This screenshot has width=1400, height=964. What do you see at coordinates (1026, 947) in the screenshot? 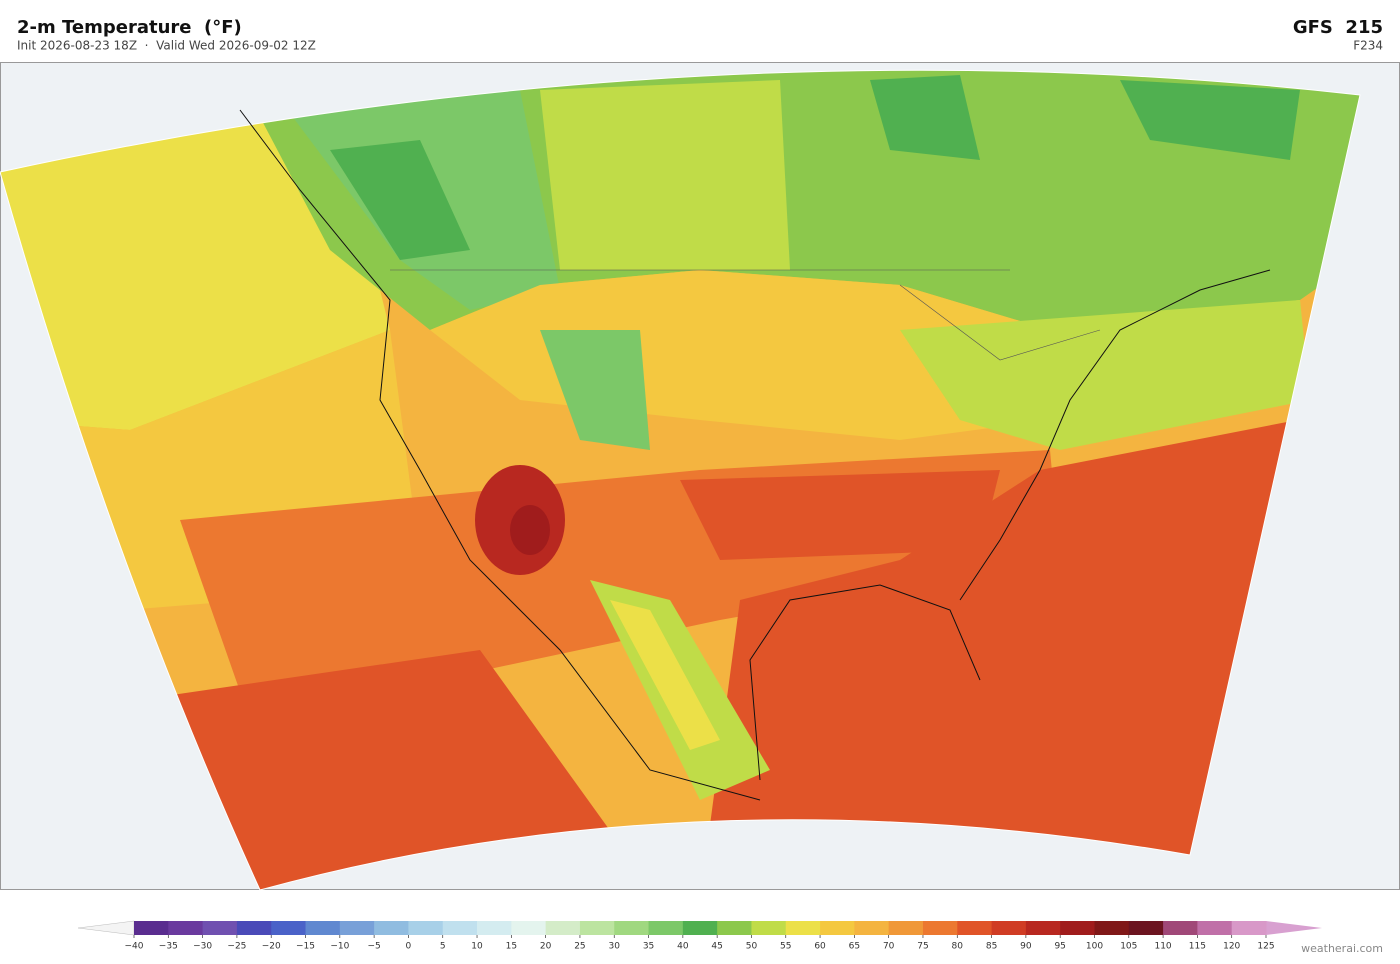
I see `tick-label: 90` at bounding box center [1026, 947].